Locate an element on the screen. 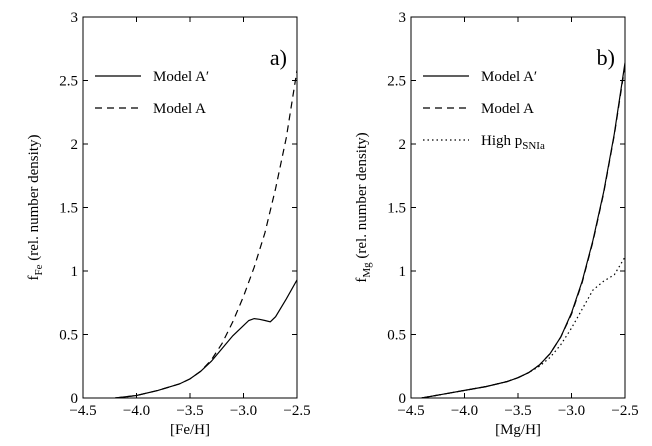 The width and height of the screenshot is (652, 446). x-axis-title: [Fe/H] is located at coordinates (190, 430).